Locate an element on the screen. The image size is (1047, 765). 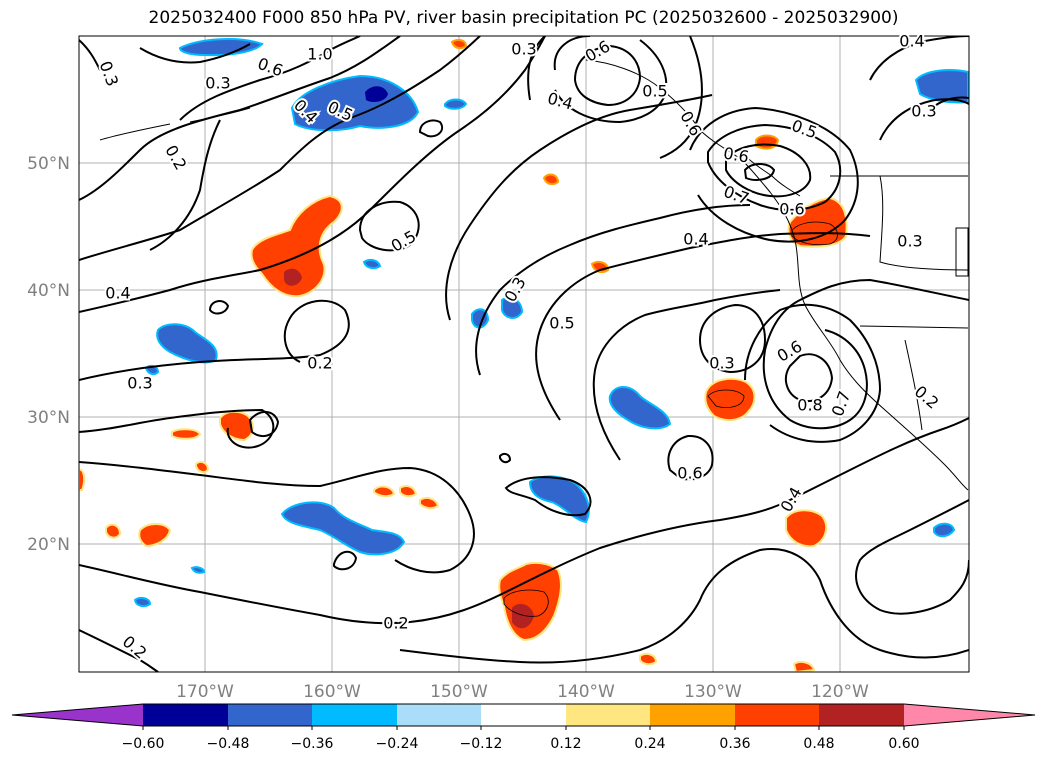
contour-label-halo: 0.8 is located at coordinates (809, 405).